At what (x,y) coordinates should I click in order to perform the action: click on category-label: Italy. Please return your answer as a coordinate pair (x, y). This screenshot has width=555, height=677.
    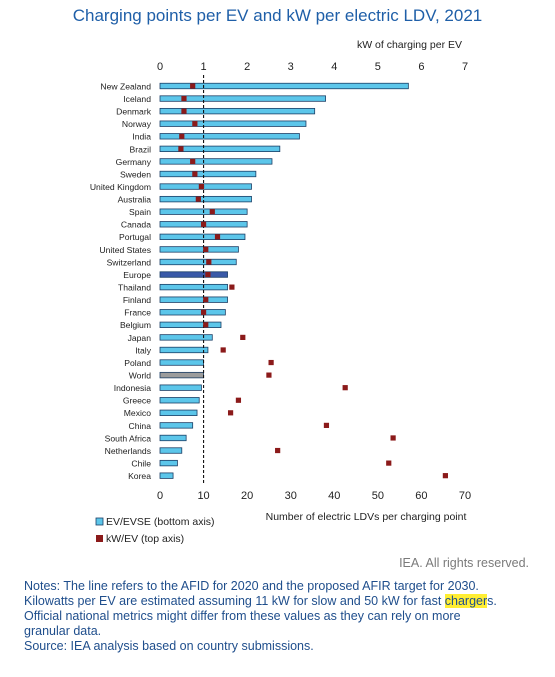
    Looking at the image, I should click on (143, 350).